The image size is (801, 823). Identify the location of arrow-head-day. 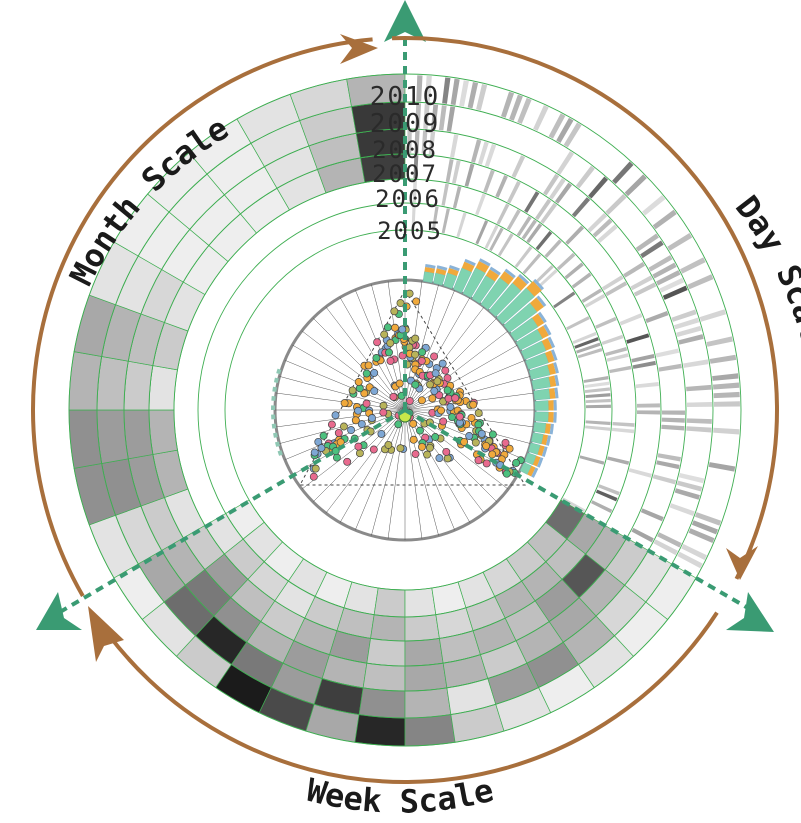
(742, 563).